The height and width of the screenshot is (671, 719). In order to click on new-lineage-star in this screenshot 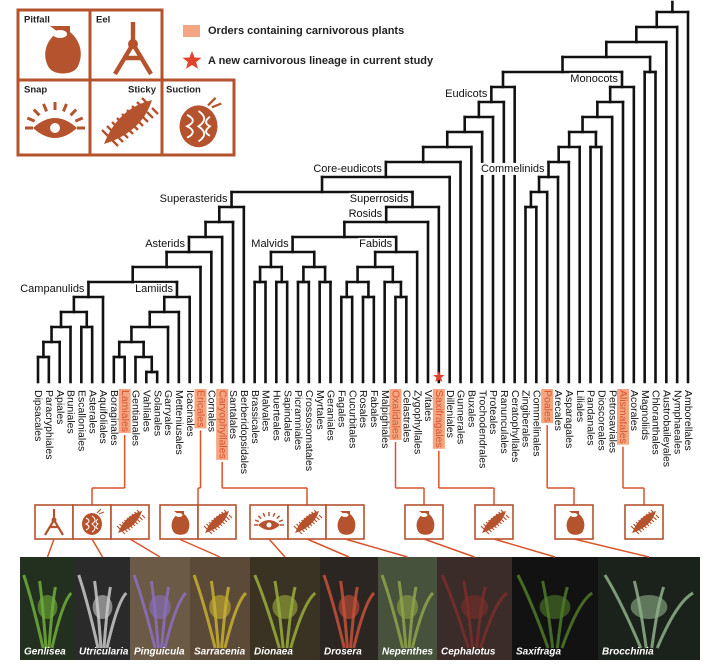, I will do `click(439, 376)`.